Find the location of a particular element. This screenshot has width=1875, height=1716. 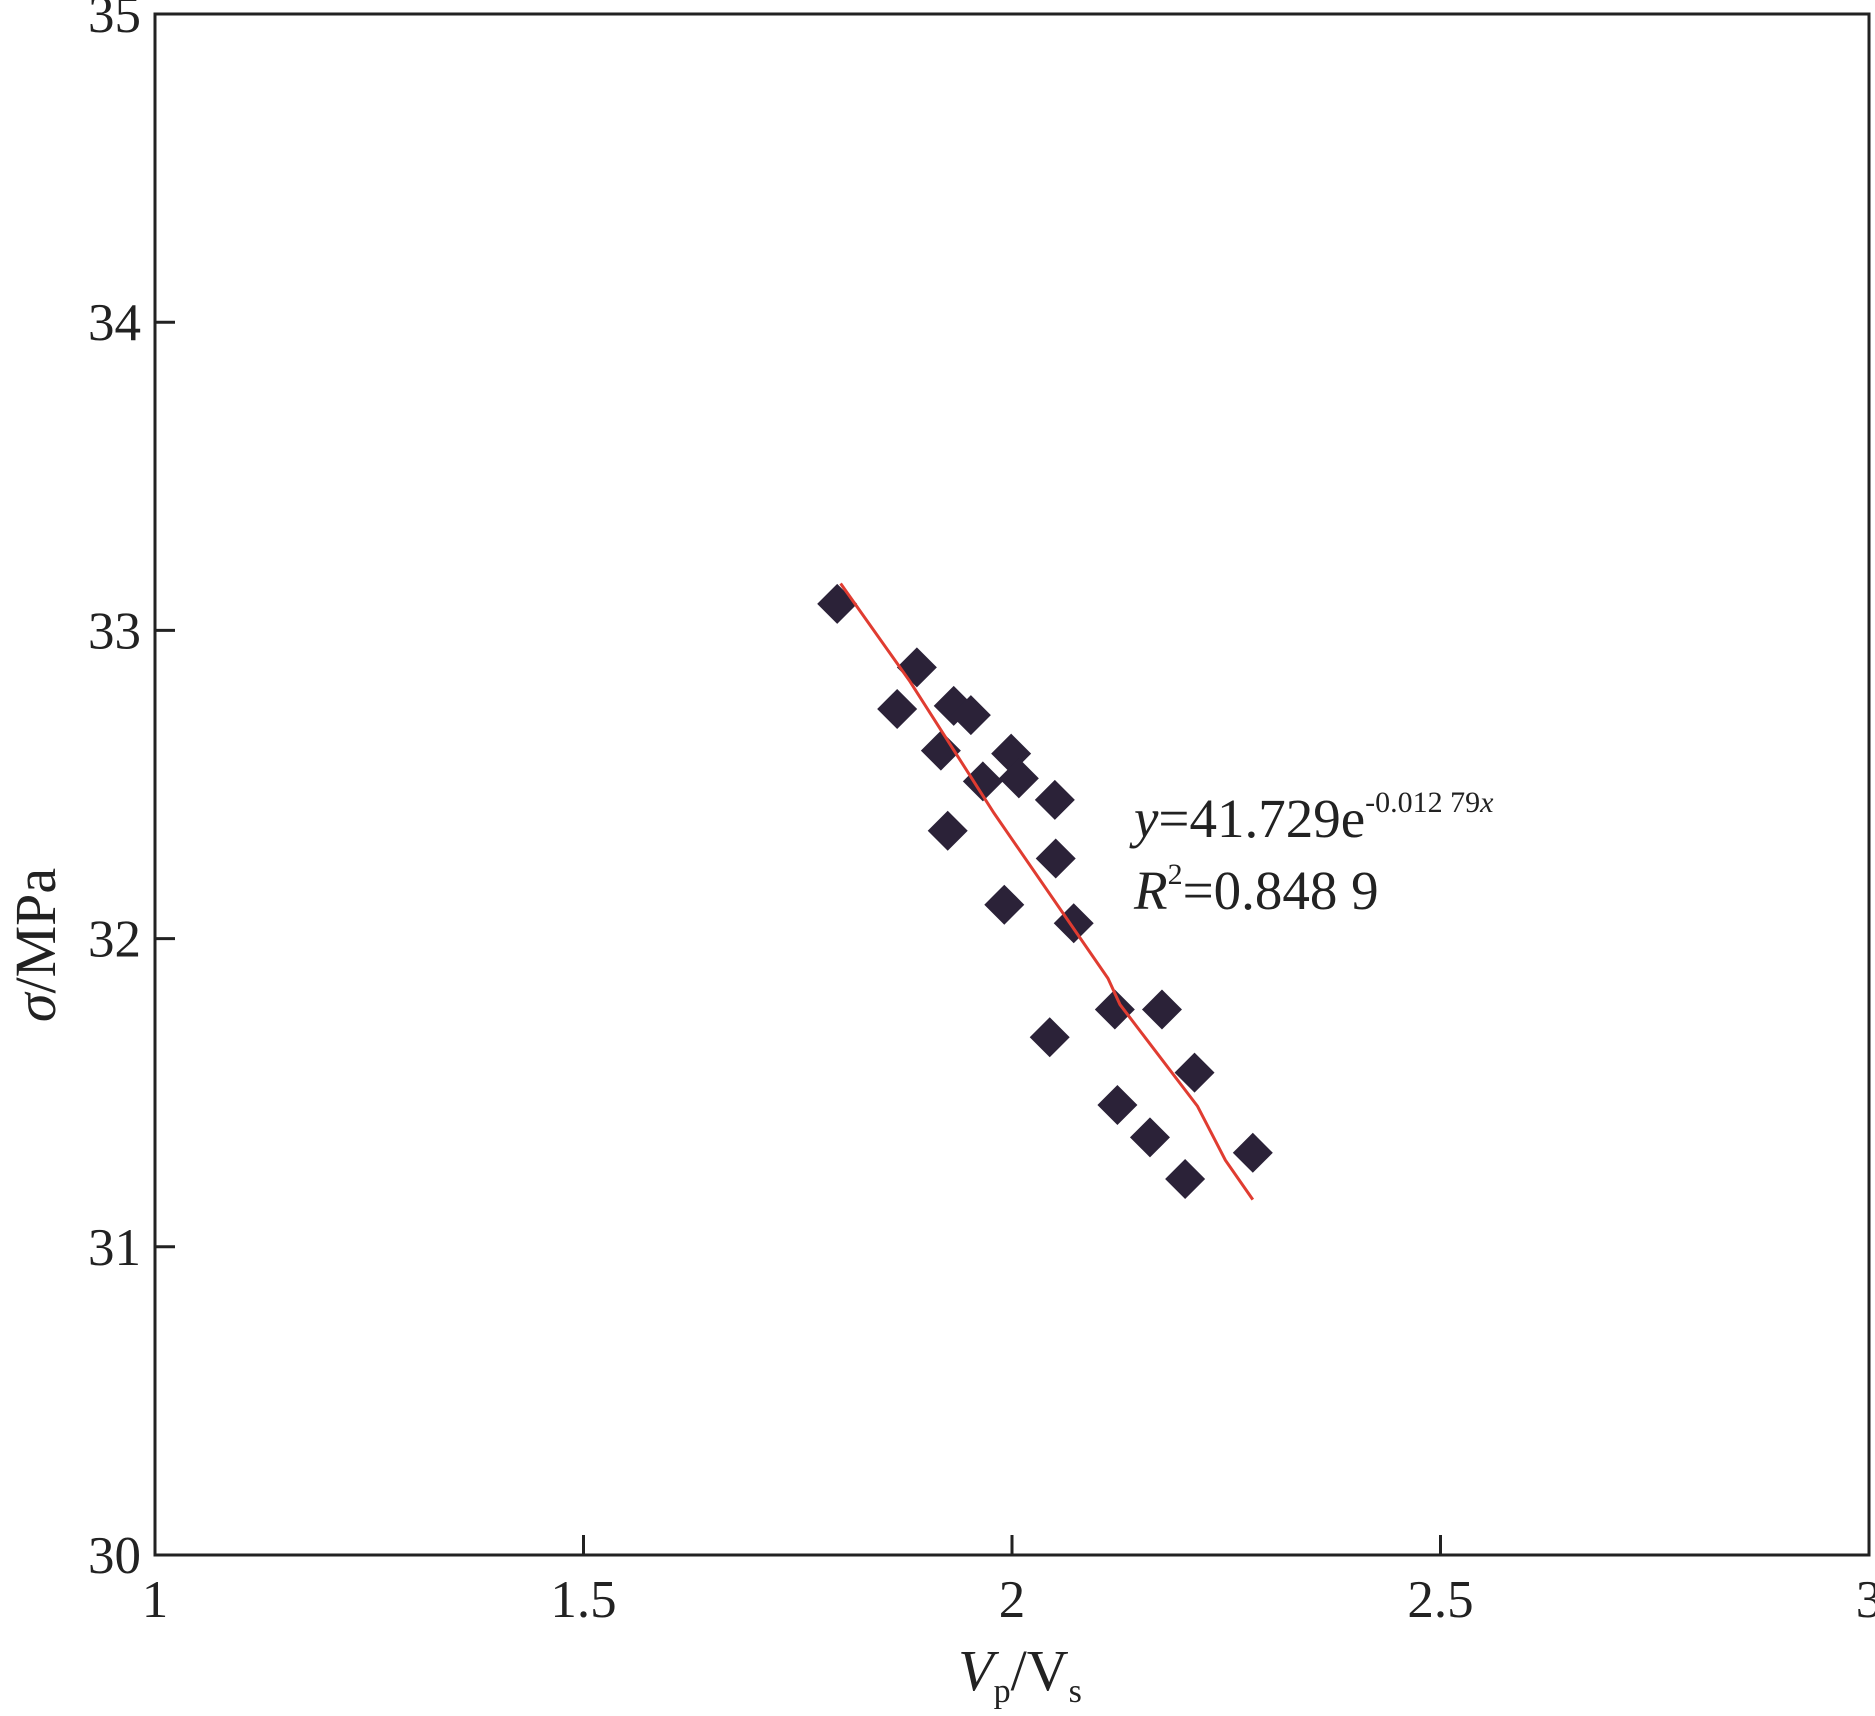

x-tick-label: 1.5 is located at coordinates (583, 1600).